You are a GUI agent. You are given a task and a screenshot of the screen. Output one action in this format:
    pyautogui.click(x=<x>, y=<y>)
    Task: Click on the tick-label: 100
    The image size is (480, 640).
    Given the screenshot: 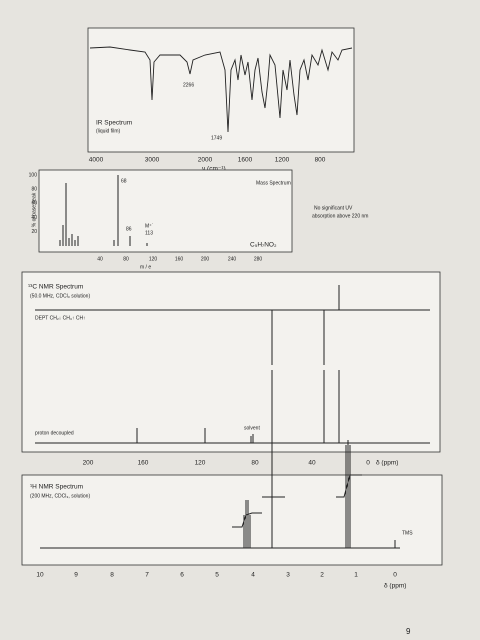 What is the action you would take?
    pyautogui.click(x=33, y=175)
    